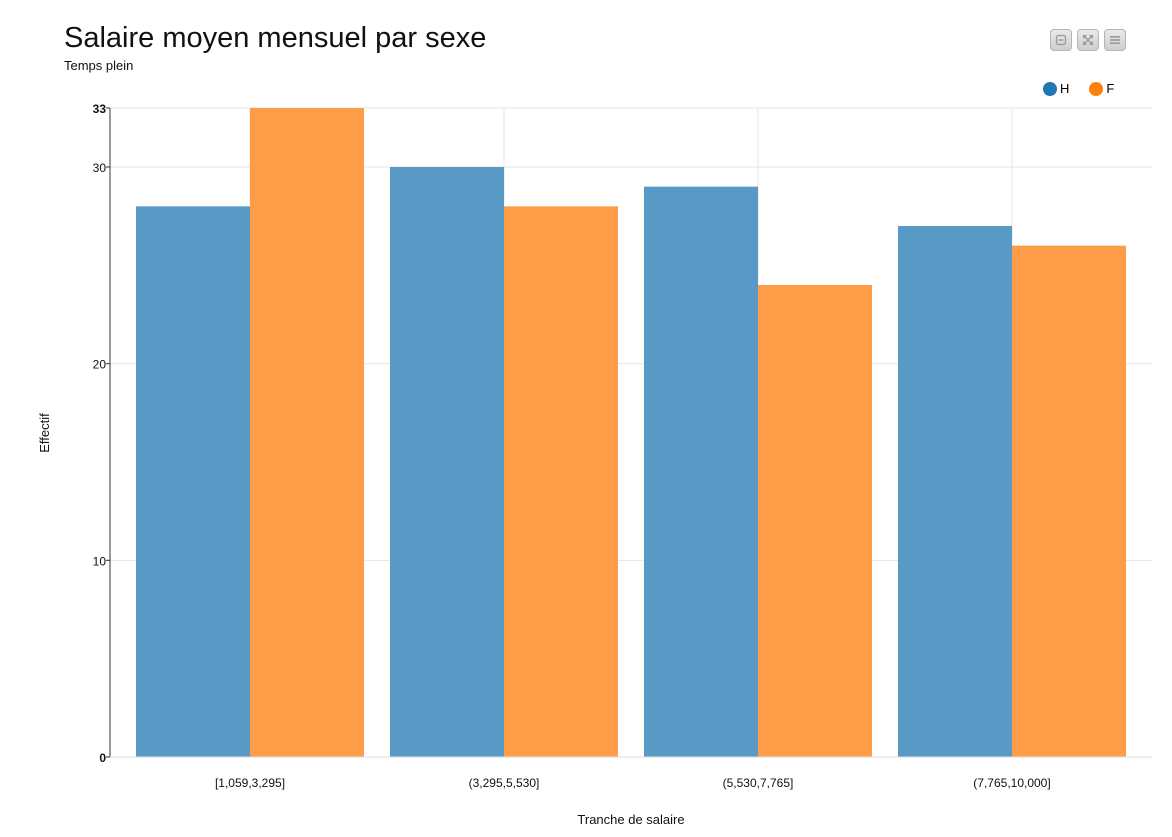 The width and height of the screenshot is (1172, 837). What do you see at coordinates (1065, 88) in the screenshot?
I see `legend-label-h: H` at bounding box center [1065, 88].